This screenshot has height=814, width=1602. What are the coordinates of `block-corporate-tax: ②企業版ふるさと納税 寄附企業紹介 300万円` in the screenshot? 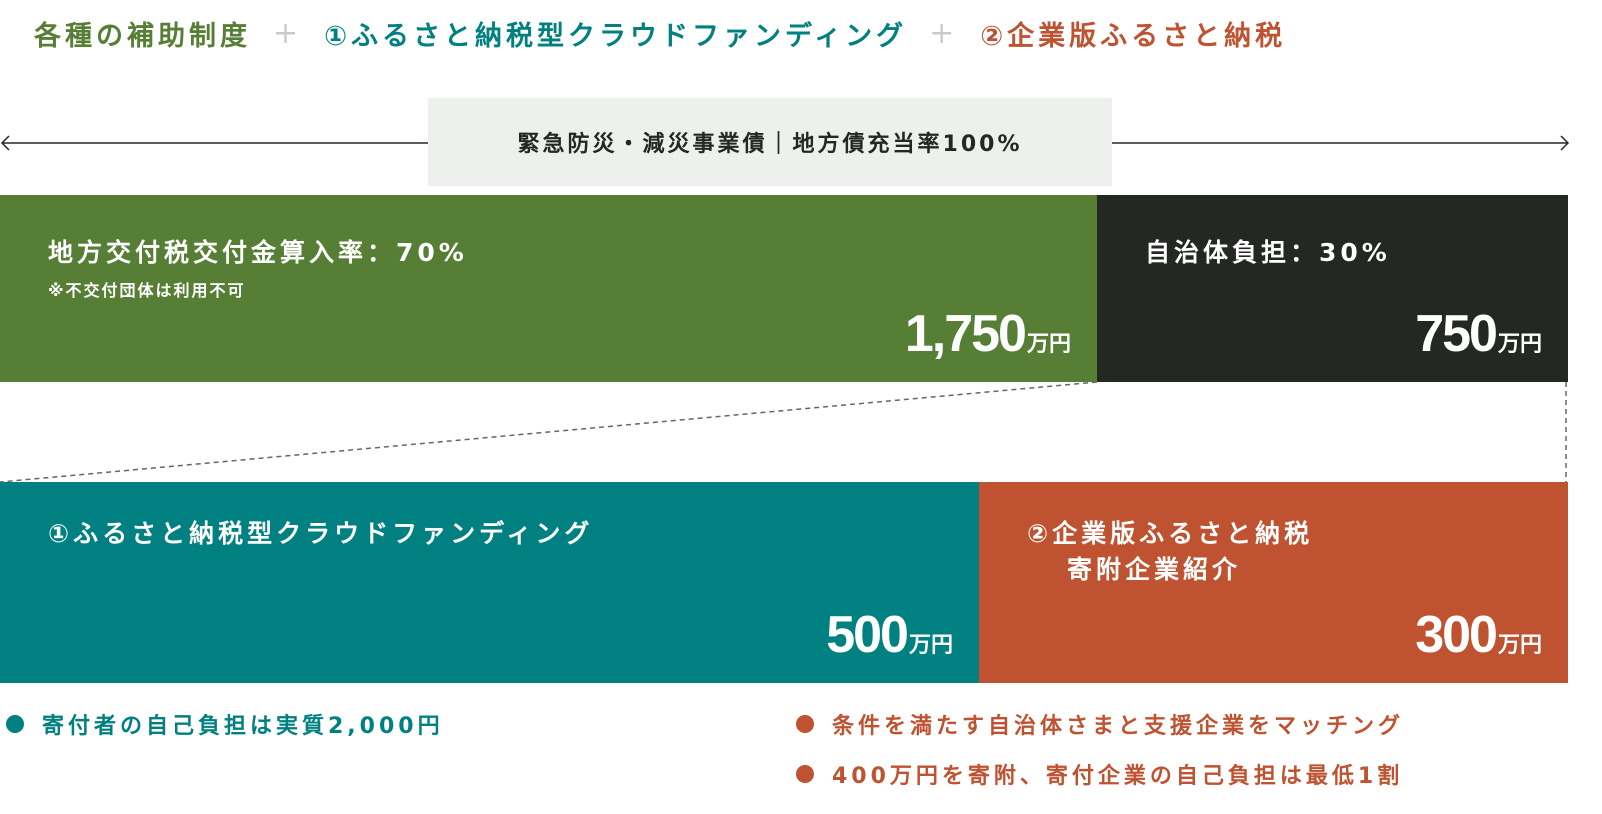 It's located at (1273, 582).